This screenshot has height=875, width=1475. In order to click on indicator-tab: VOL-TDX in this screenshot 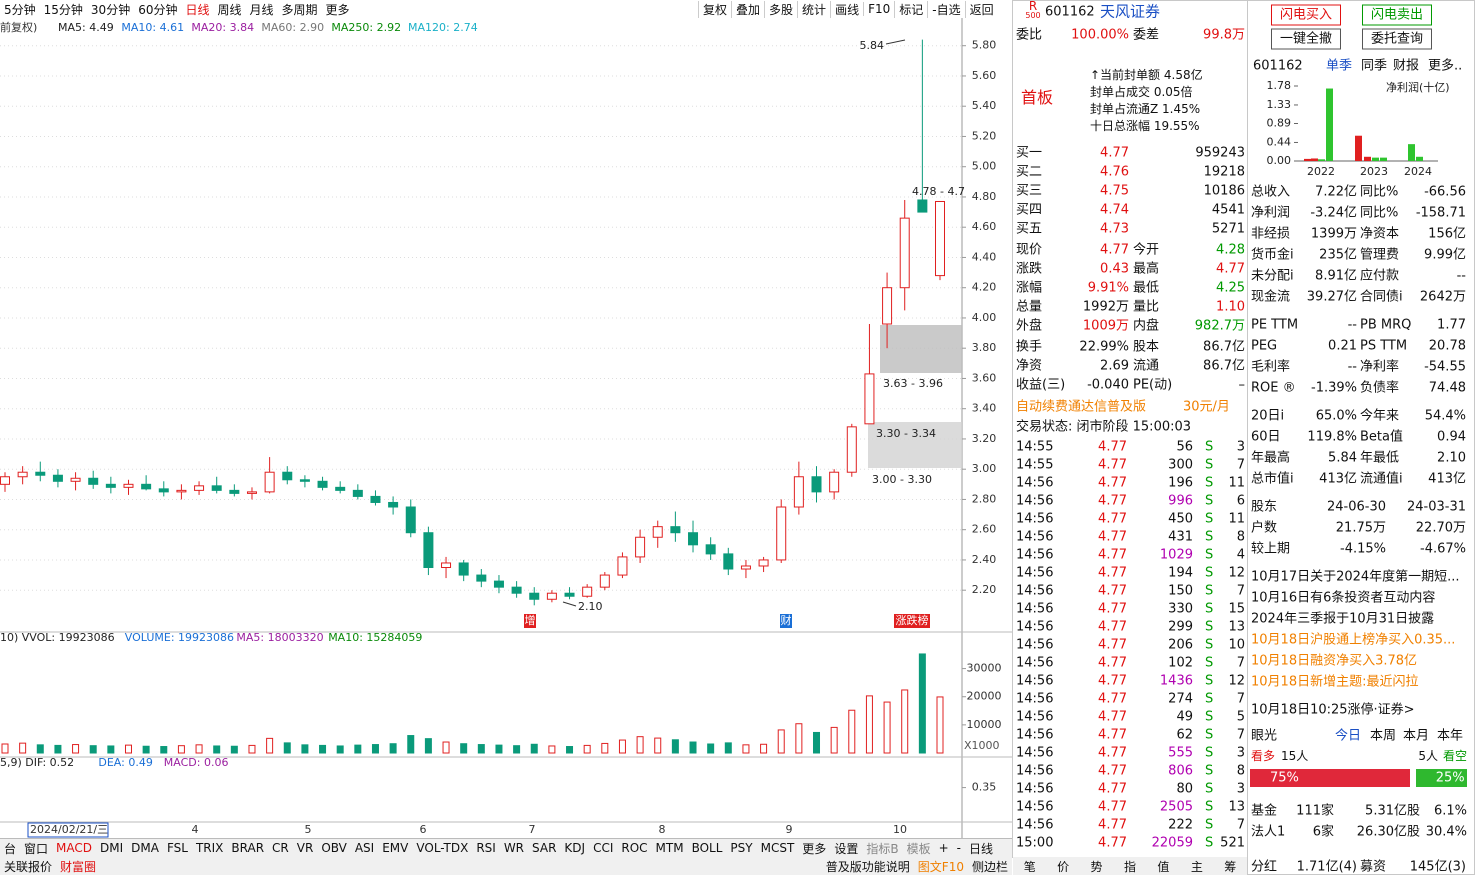, I will do `click(442, 848)`.